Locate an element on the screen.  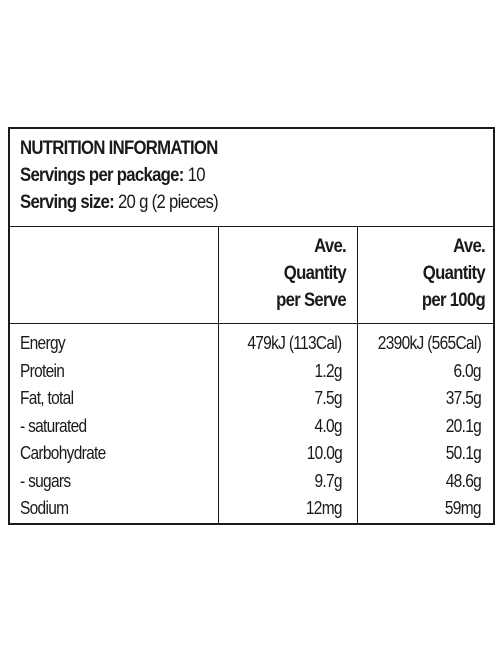
per-serve-value: 12mg is located at coordinates (324, 508).